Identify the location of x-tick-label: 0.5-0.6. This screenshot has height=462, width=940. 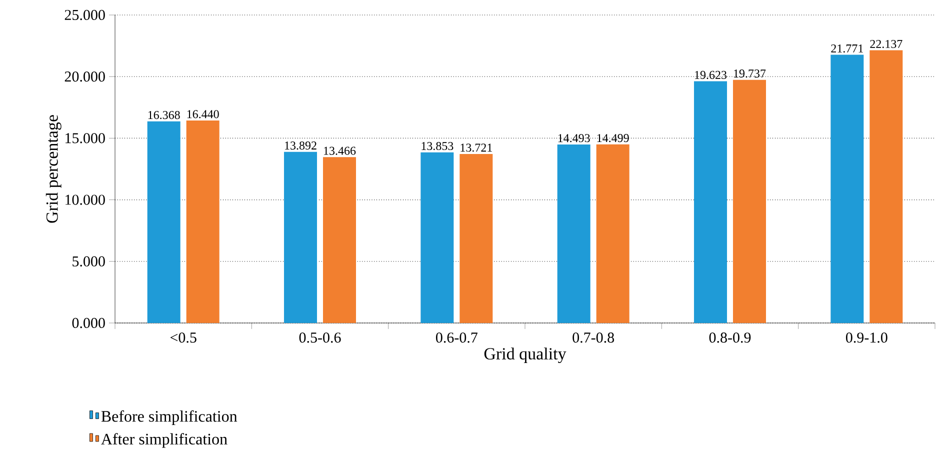
(320, 337).